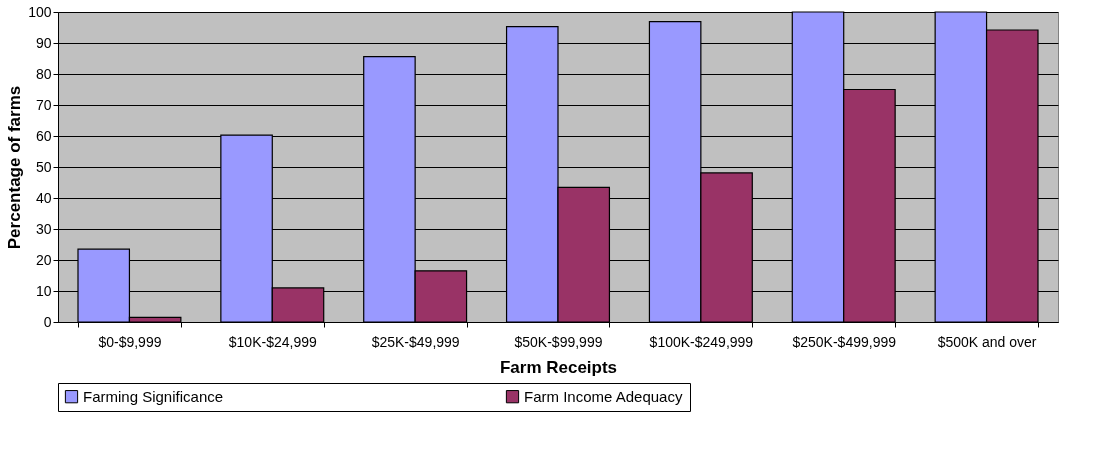 The image size is (1116, 461). What do you see at coordinates (43, 259) in the screenshot?
I see `y-tick-label: 20` at bounding box center [43, 259].